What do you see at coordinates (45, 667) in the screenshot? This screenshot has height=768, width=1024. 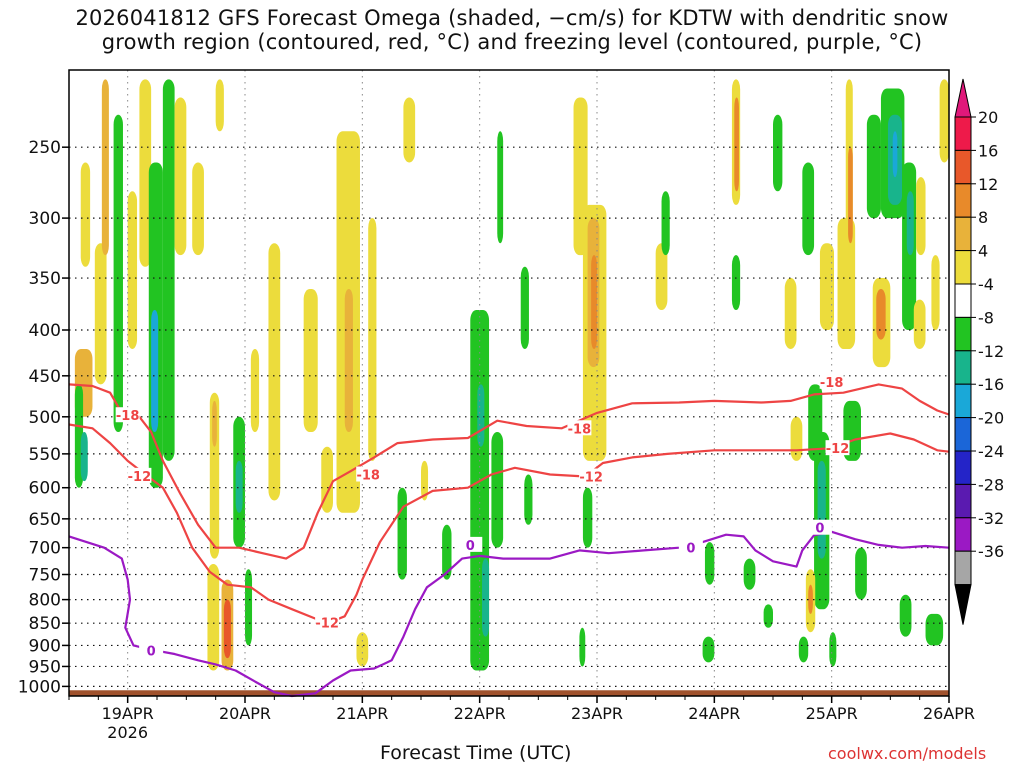 I see `y-tick-label: 950` at bounding box center [45, 667].